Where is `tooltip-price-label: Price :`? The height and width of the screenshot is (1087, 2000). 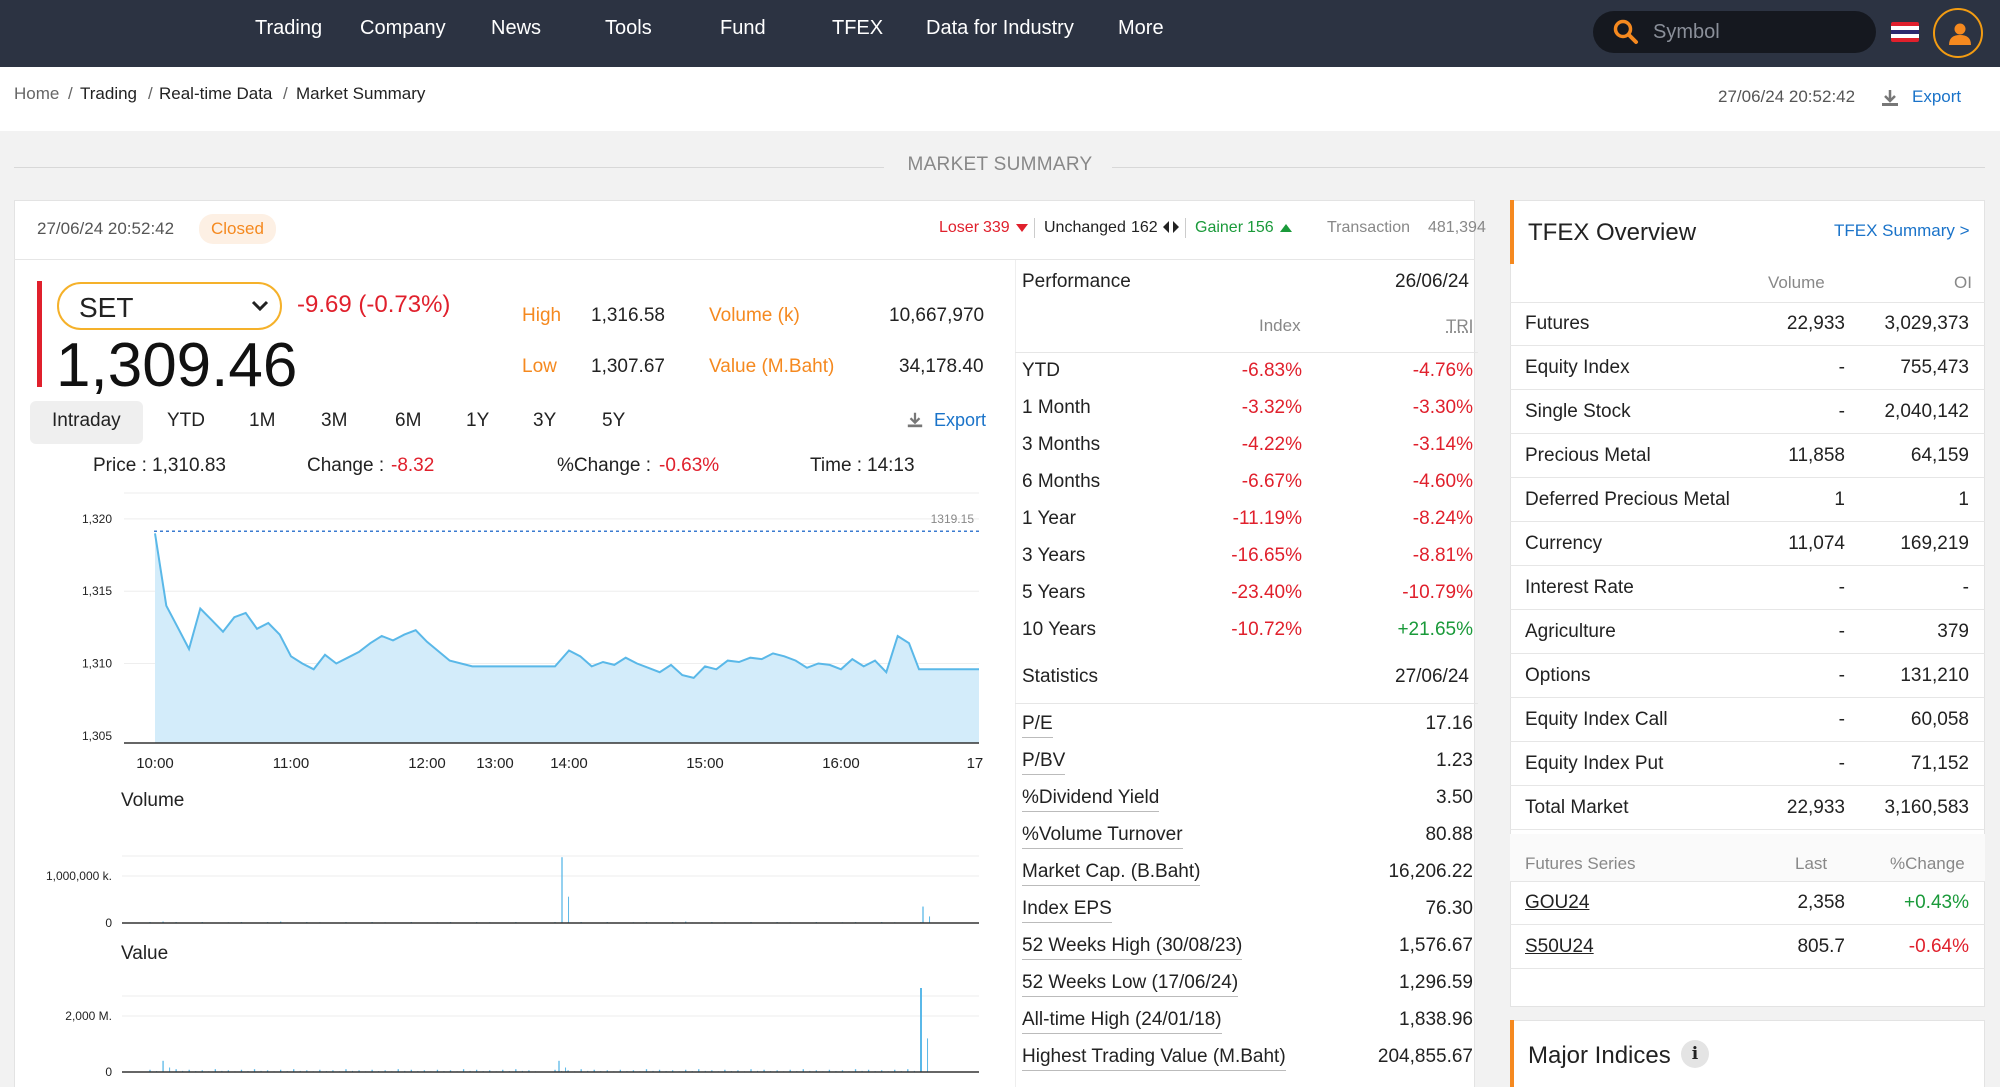 tooltip-price-label: Price : is located at coordinates (120, 465).